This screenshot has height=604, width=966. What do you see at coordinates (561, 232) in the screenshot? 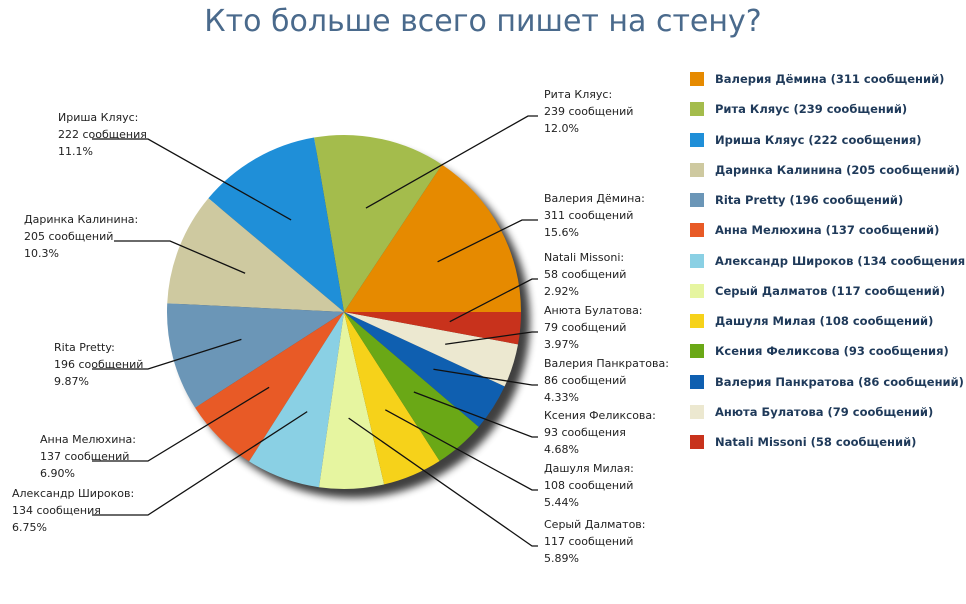
I see `slice-label-percent-1: 15.6%` at bounding box center [561, 232].